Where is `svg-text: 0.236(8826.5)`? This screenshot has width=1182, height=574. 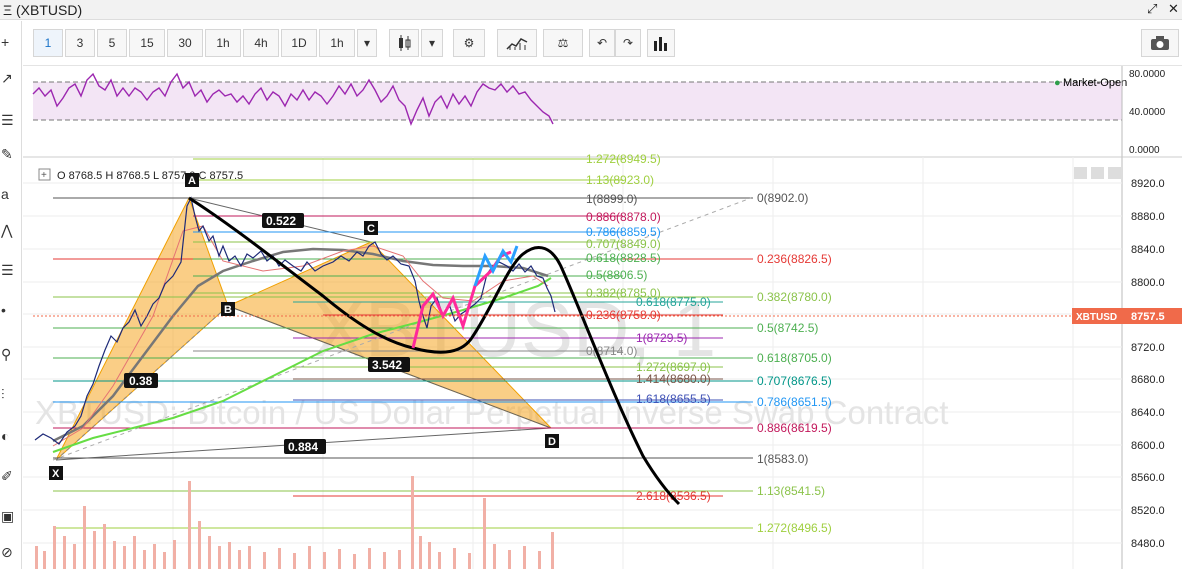 svg-text: 0.236(8826.5) is located at coordinates (794, 259).